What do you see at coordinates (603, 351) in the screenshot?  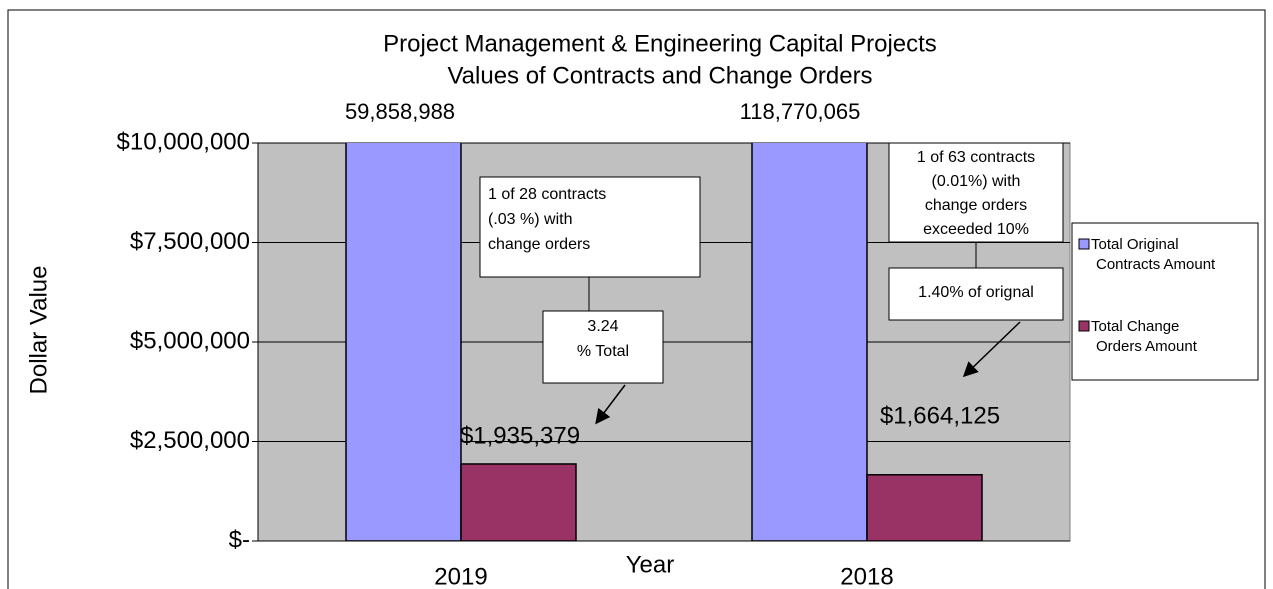 I see `annotation-text: % Total` at bounding box center [603, 351].